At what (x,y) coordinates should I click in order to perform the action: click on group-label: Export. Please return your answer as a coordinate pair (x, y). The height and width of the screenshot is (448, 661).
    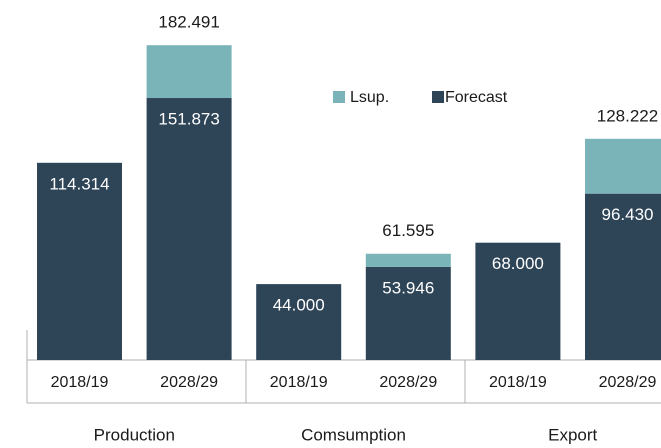
    Looking at the image, I should click on (572, 434).